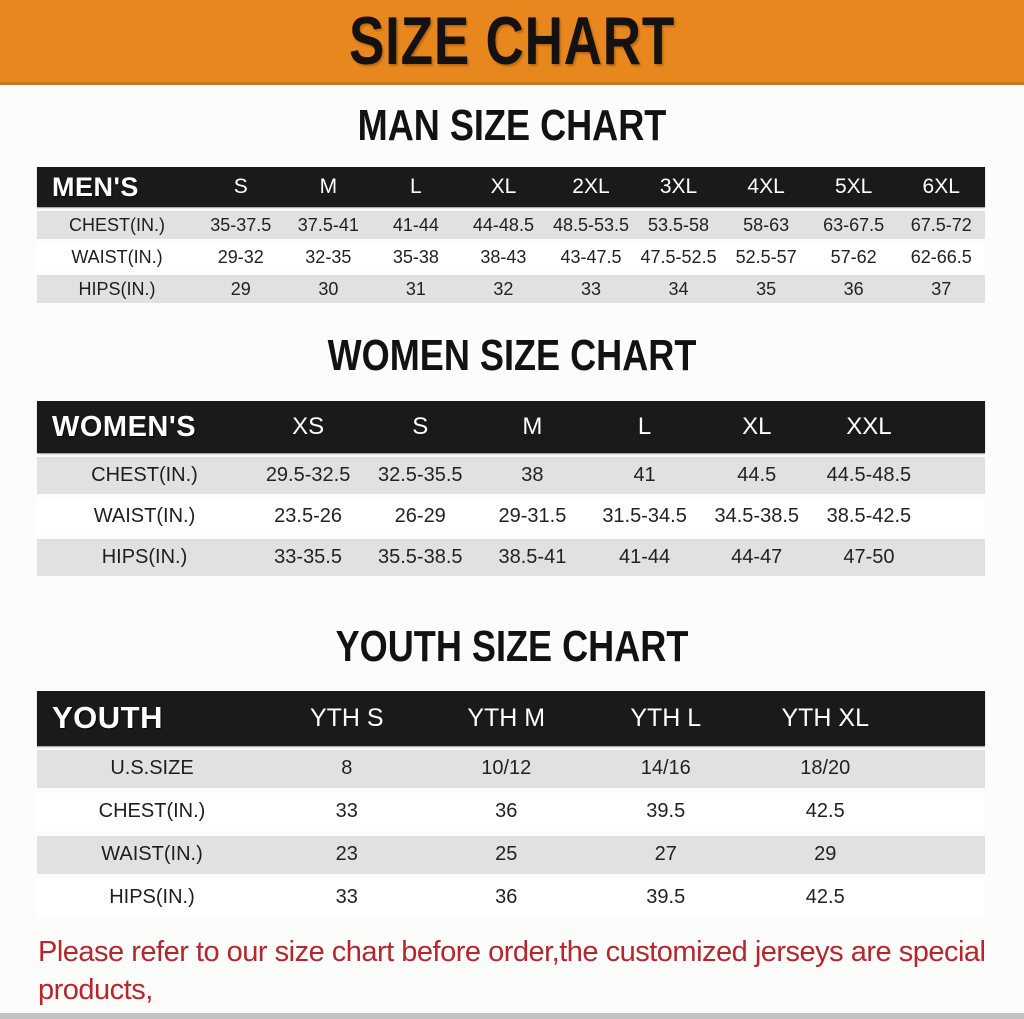 The width and height of the screenshot is (1024, 1019). I want to click on row-label: U.S.SIZE, so click(152, 768).